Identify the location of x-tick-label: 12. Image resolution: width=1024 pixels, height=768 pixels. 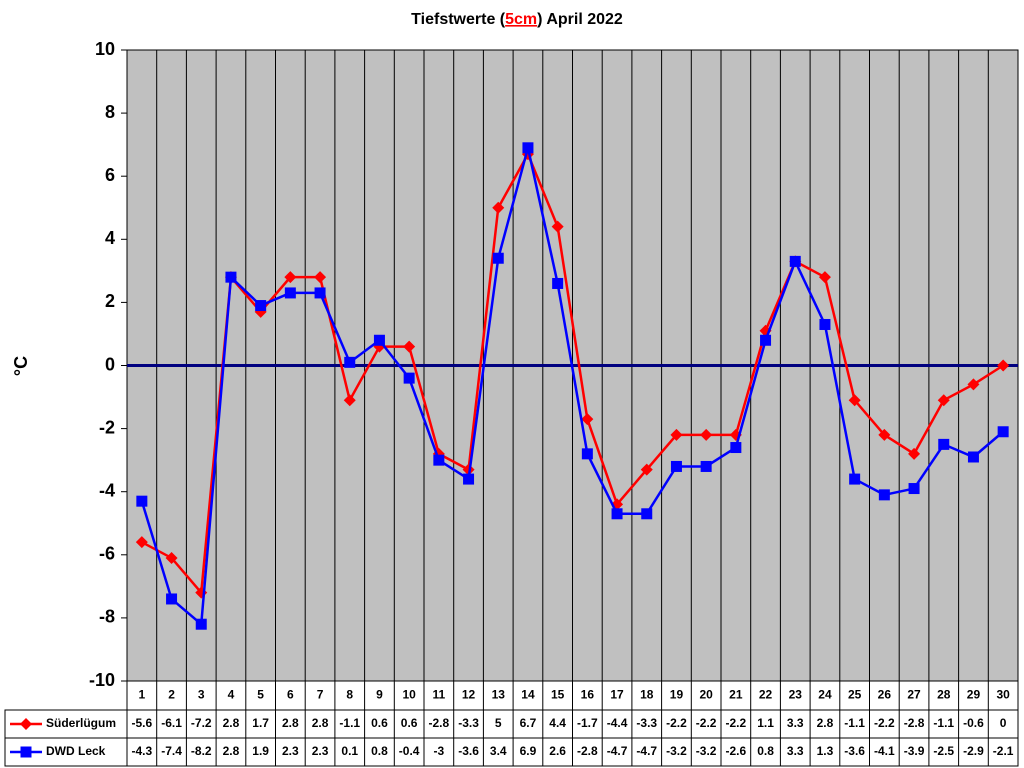
(469, 695).